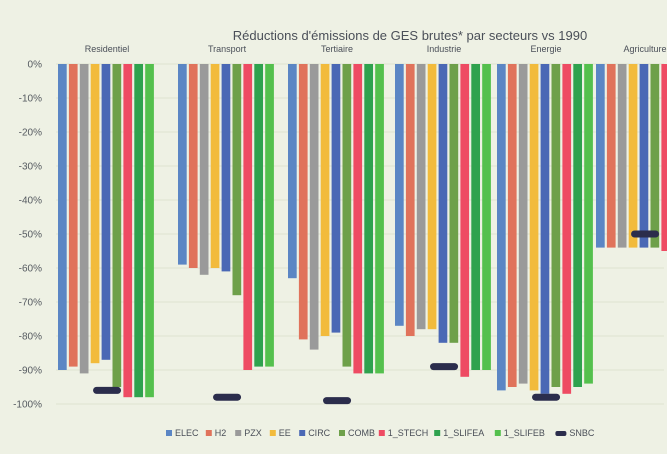 Image resolution: width=667 pixels, height=454 pixels. What do you see at coordinates (582, 433) in the screenshot?
I see `legend-label: SNBC` at bounding box center [582, 433].